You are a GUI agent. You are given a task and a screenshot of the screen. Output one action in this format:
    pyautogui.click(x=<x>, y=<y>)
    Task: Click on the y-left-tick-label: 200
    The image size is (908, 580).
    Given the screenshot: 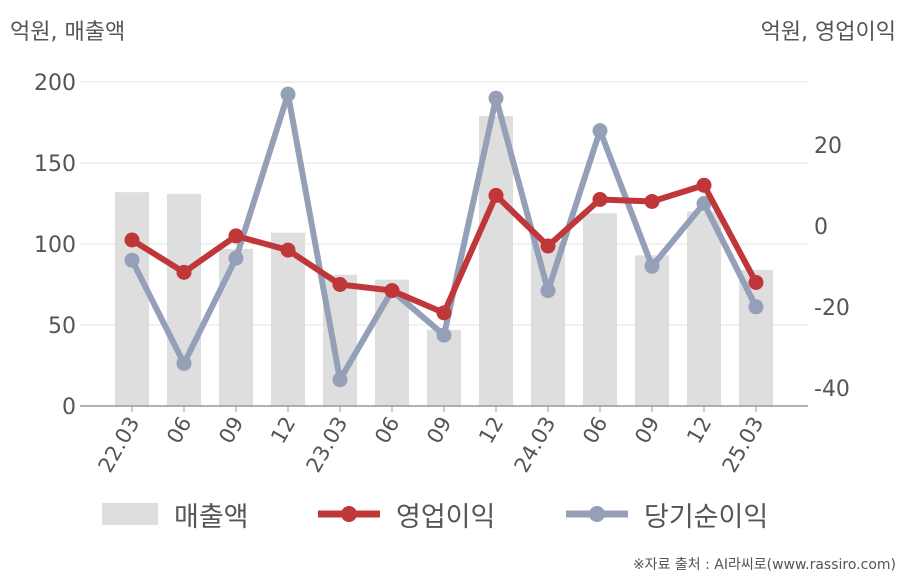 What is the action you would take?
    pyautogui.click(x=55, y=83)
    